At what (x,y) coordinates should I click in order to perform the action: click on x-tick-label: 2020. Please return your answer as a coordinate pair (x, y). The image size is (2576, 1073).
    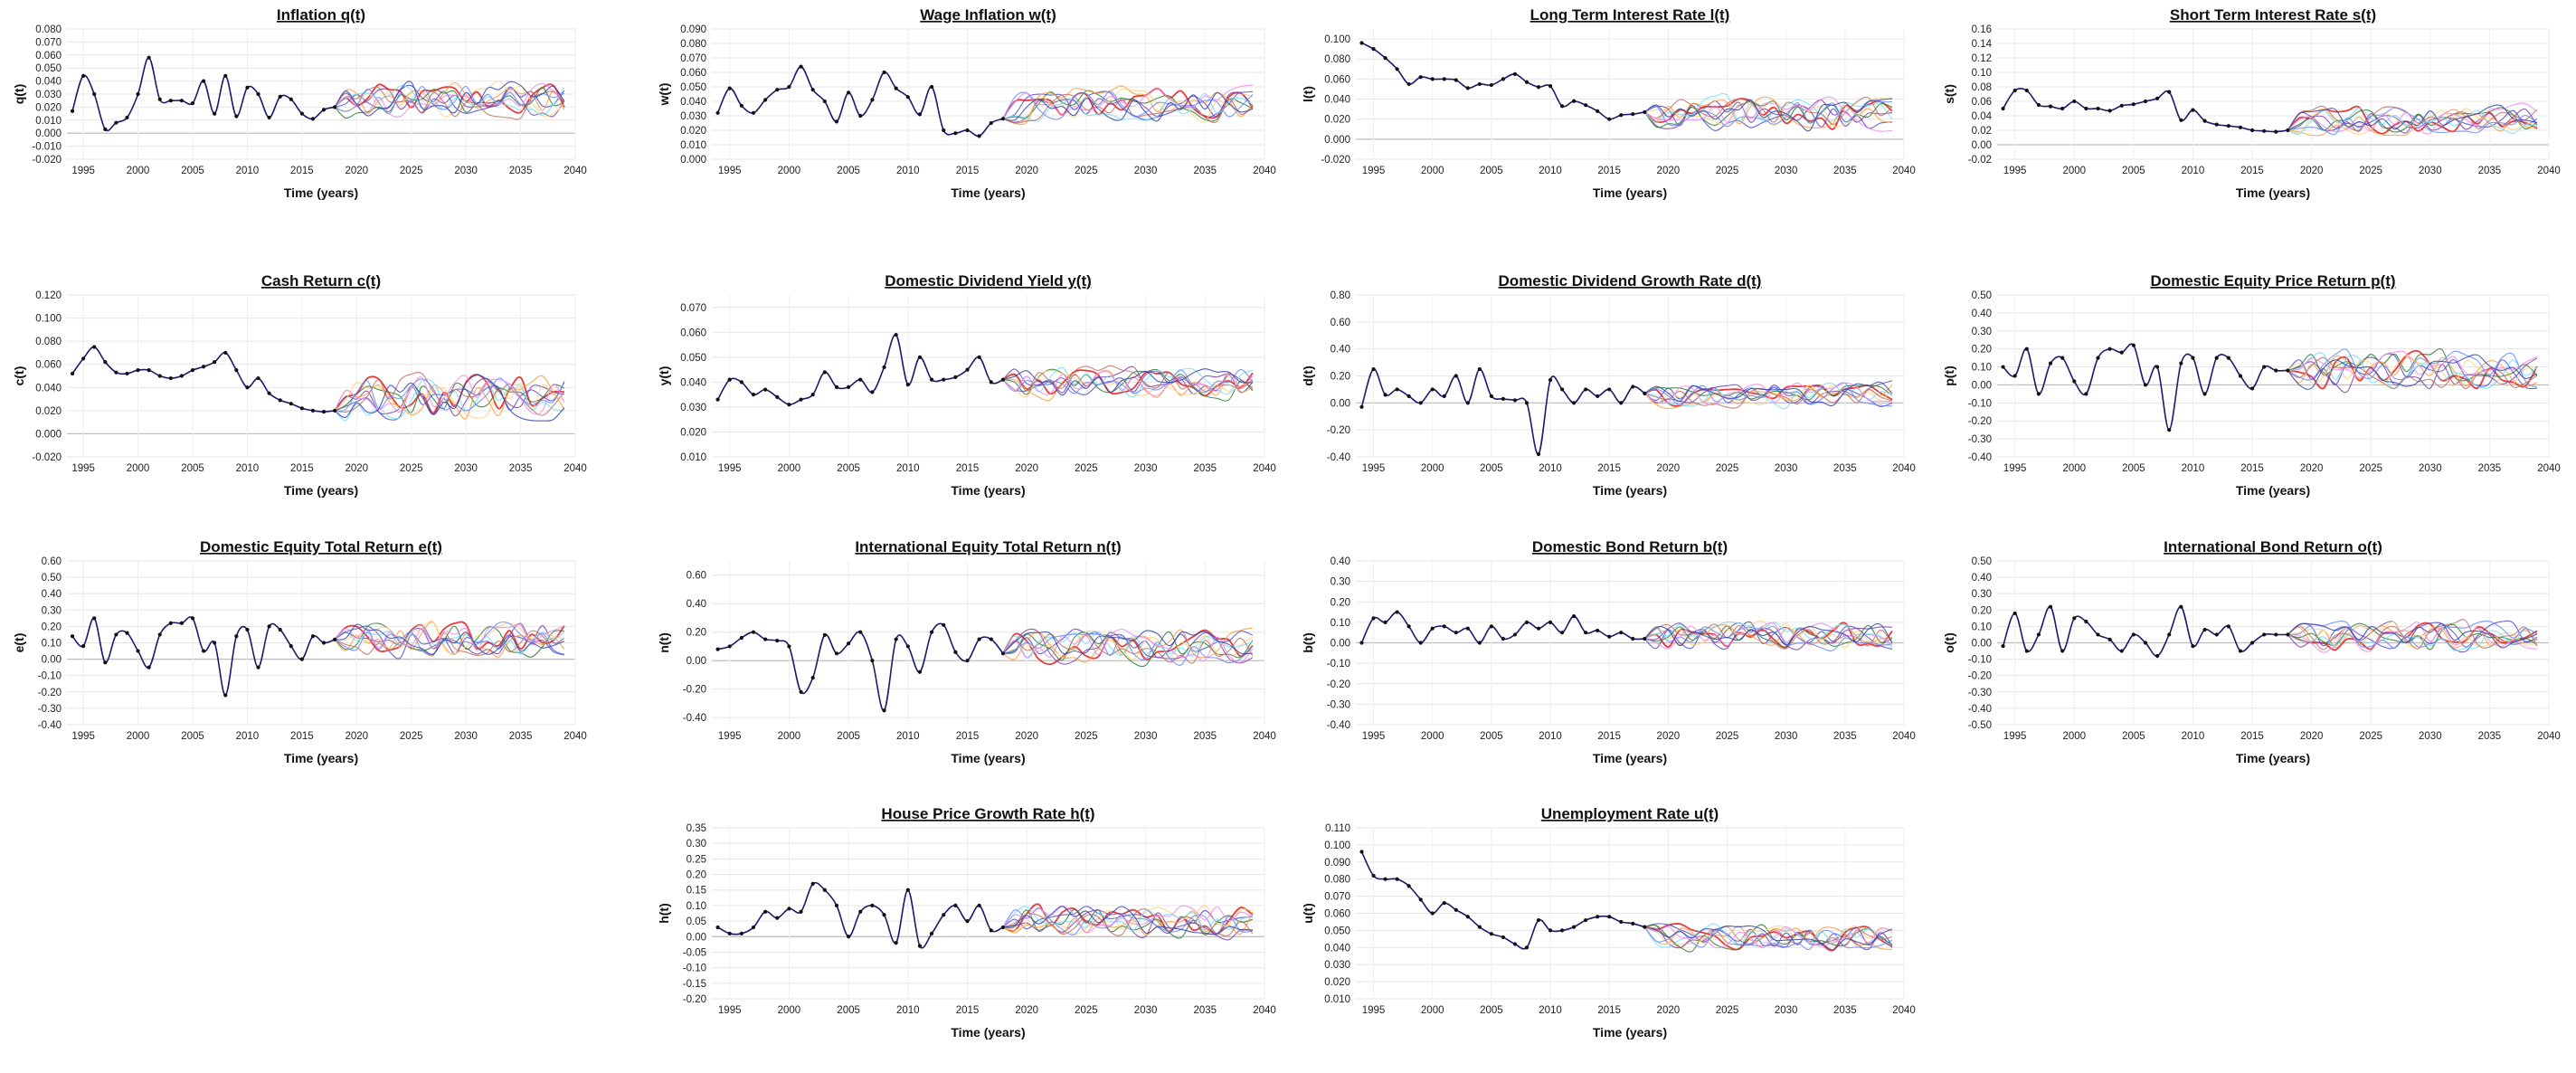
    Looking at the image, I should click on (1026, 1010).